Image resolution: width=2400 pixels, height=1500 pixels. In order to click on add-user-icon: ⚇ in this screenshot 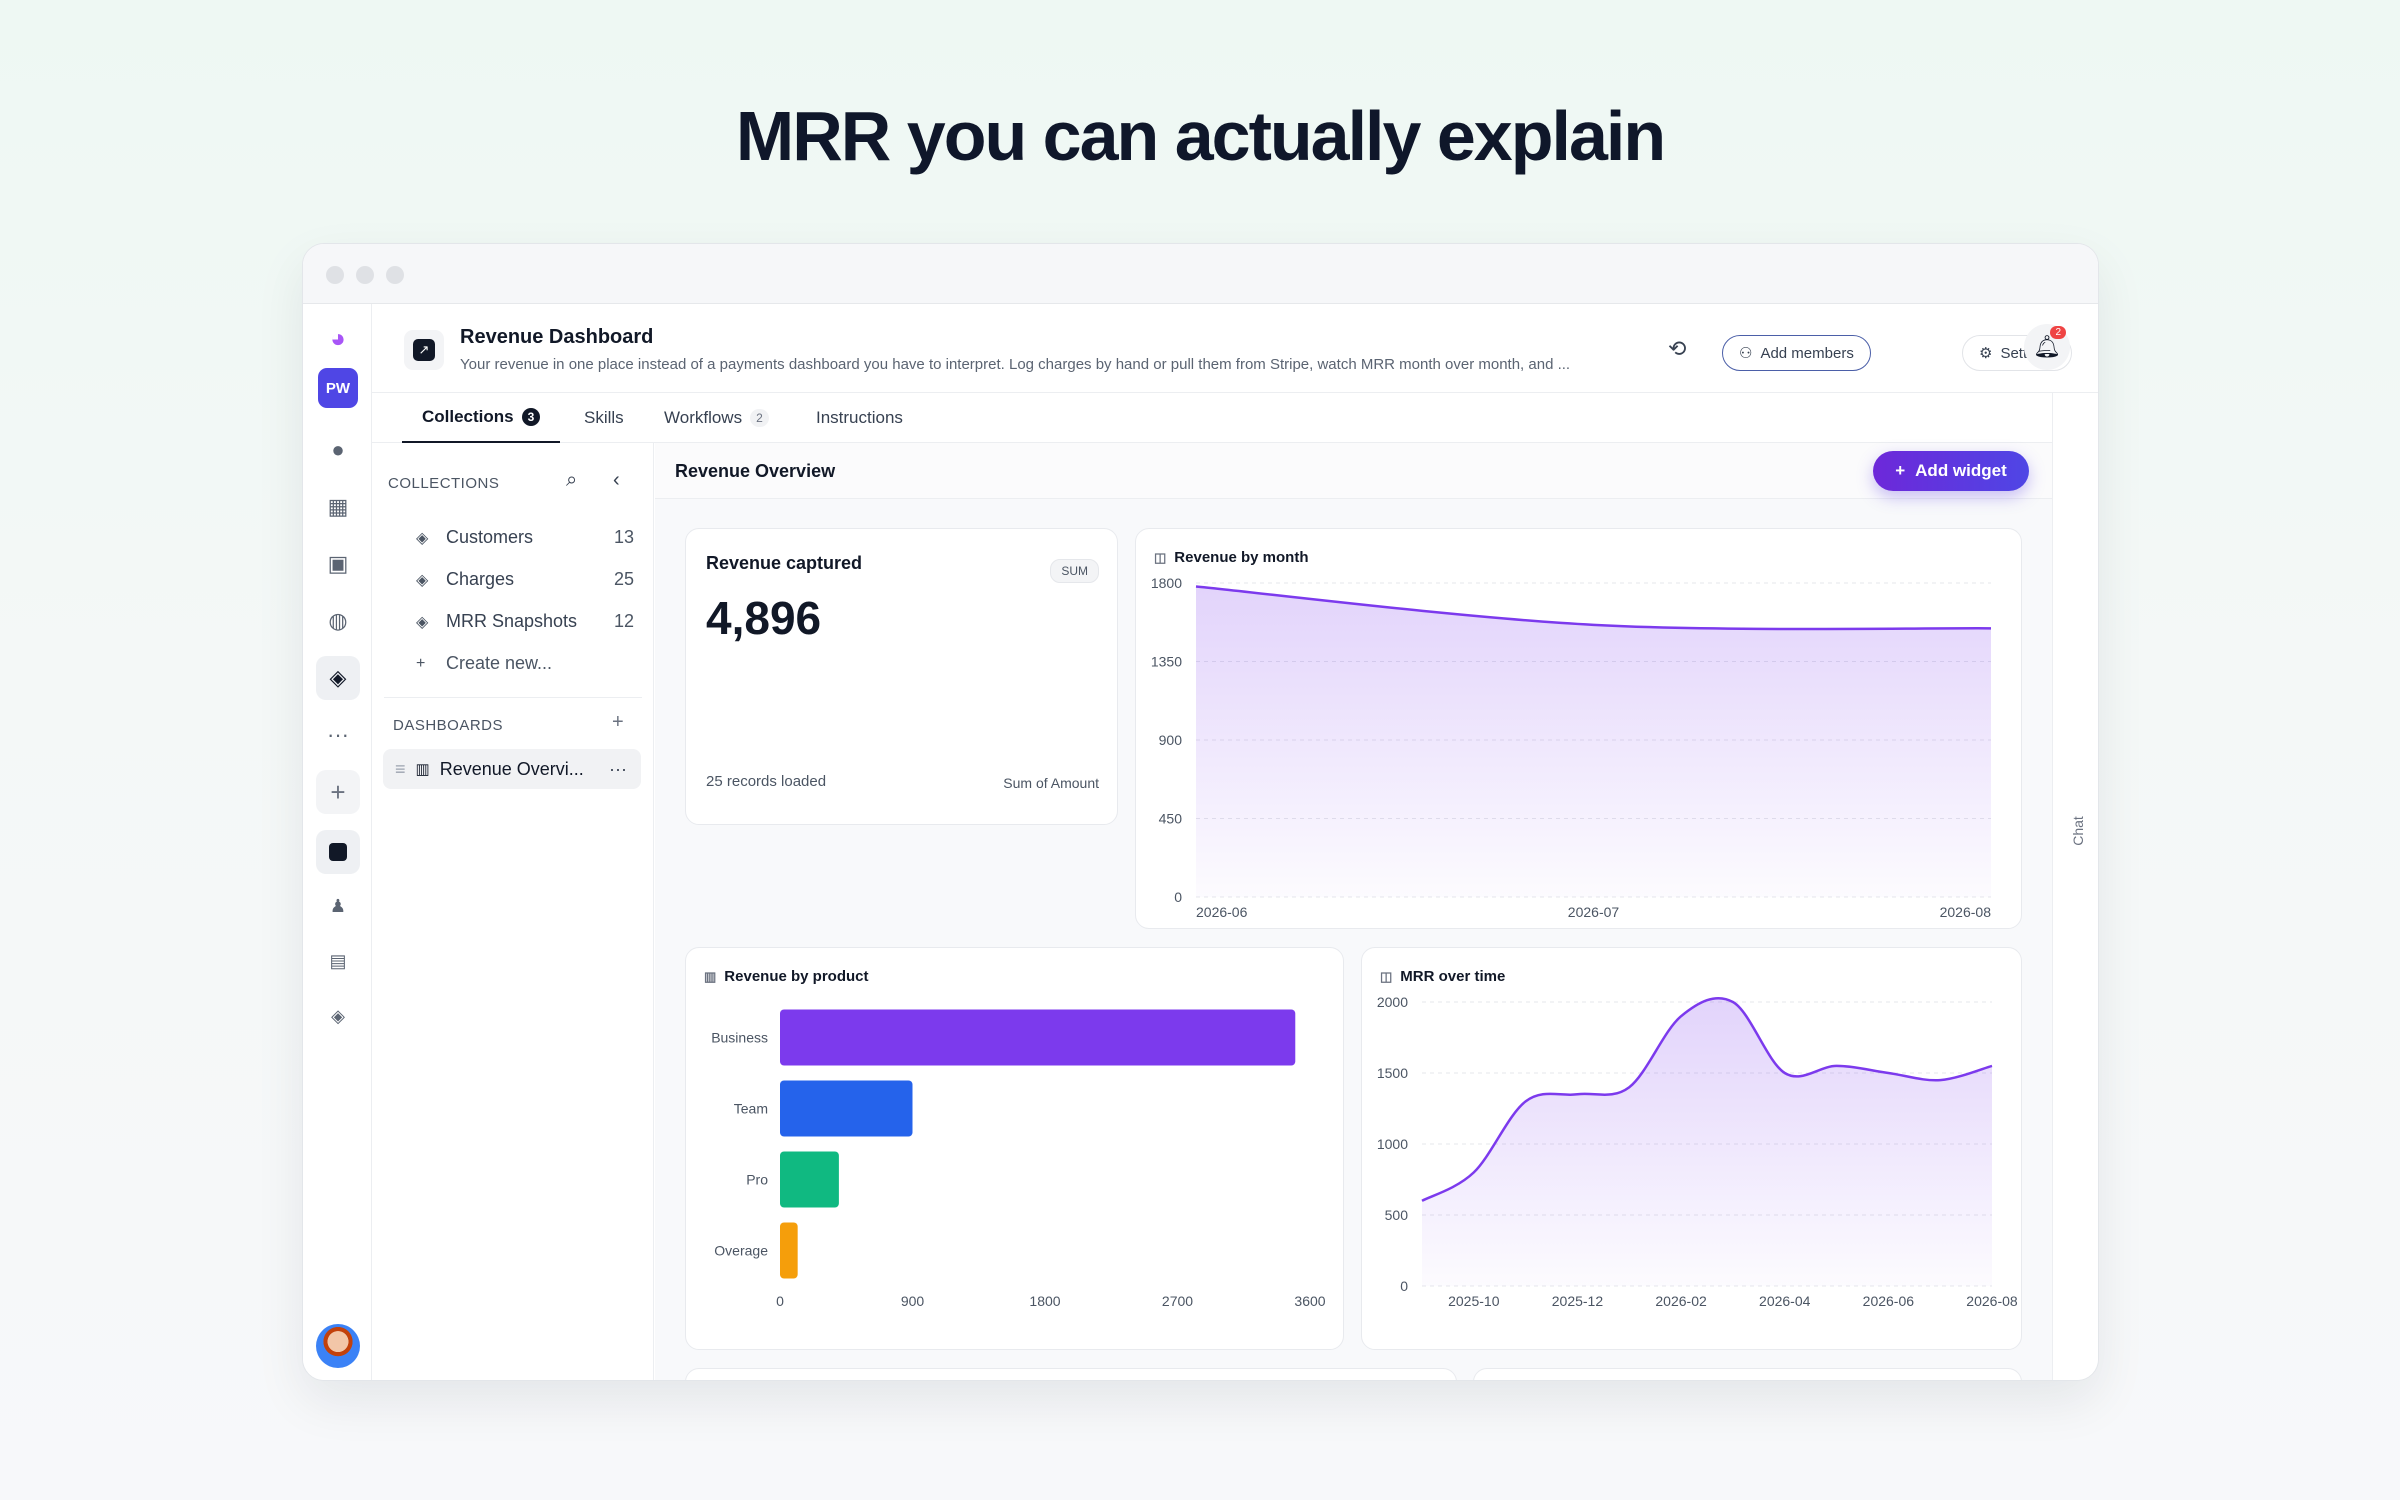, I will do `click(1746, 353)`.